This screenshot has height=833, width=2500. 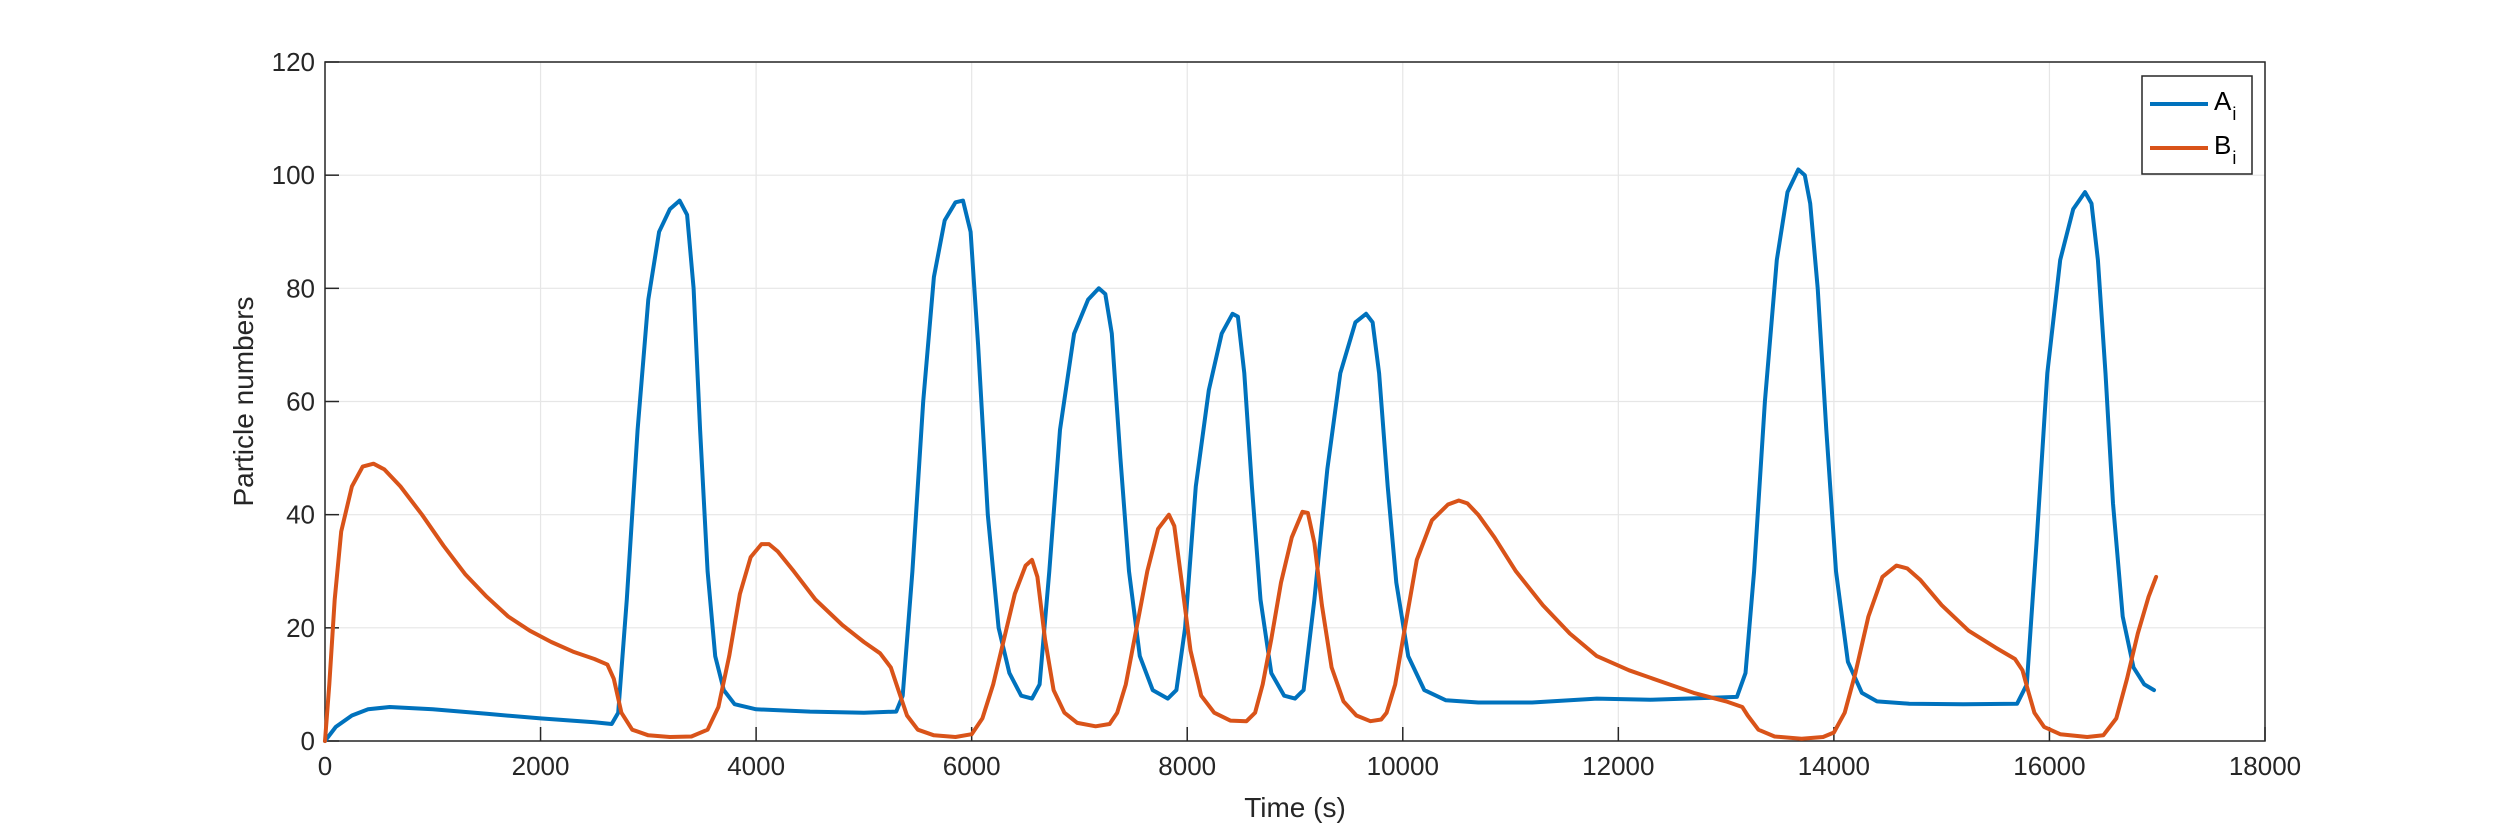 I want to click on x-axis-label: Time (s), so click(x=1295, y=807).